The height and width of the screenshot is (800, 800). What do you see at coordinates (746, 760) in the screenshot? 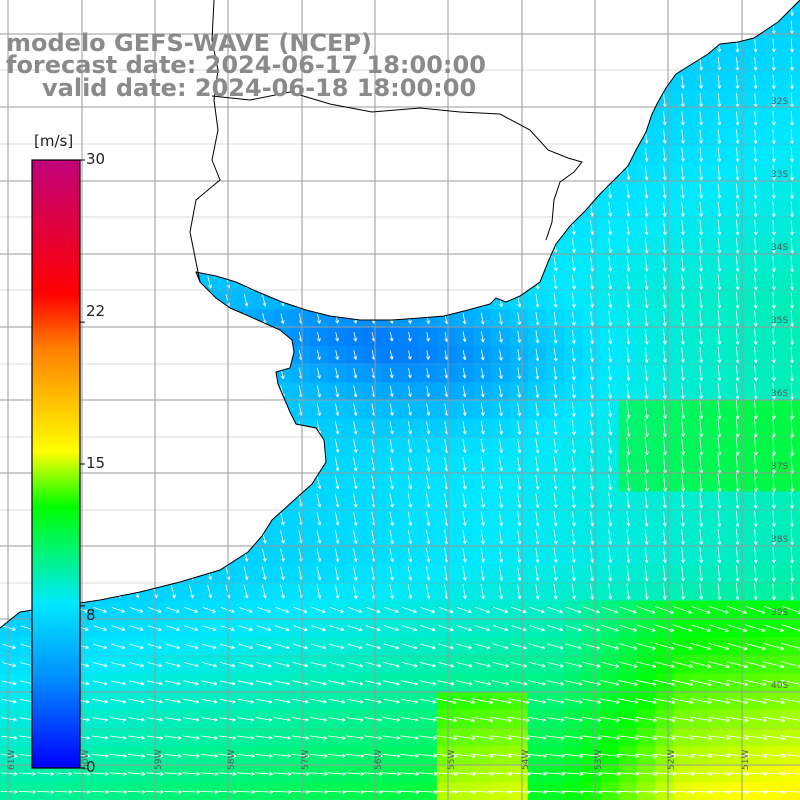
I see `longitude-label: 51W` at bounding box center [746, 760].